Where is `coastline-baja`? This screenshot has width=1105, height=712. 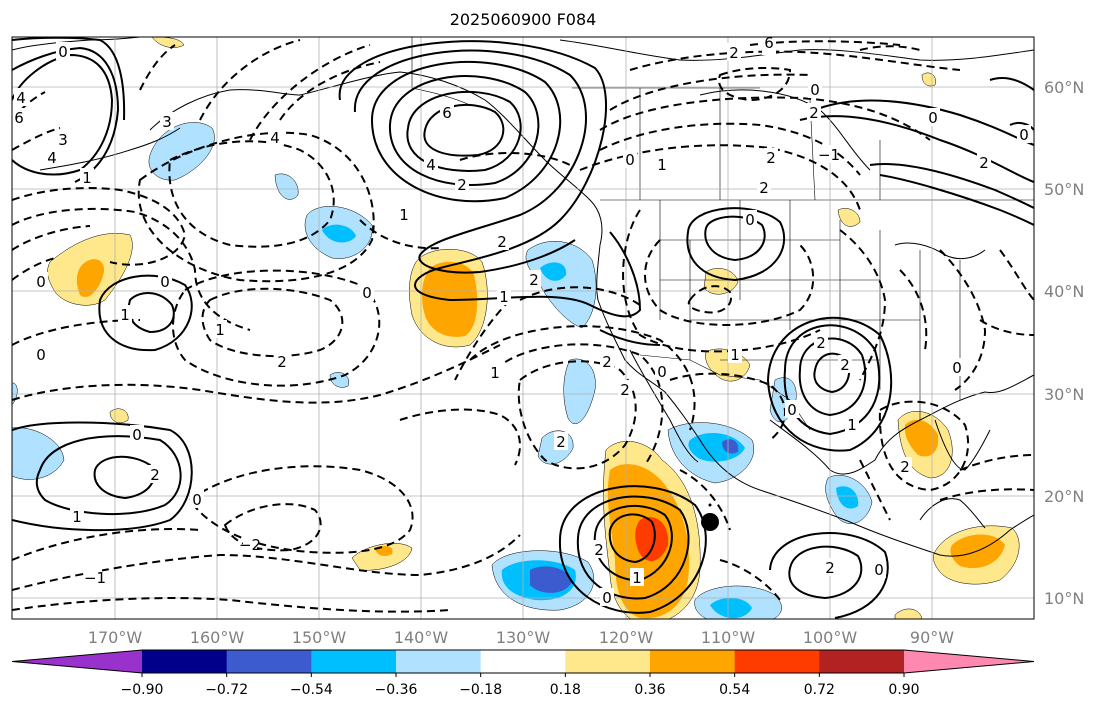
coastline-baja is located at coordinates (664, 406).